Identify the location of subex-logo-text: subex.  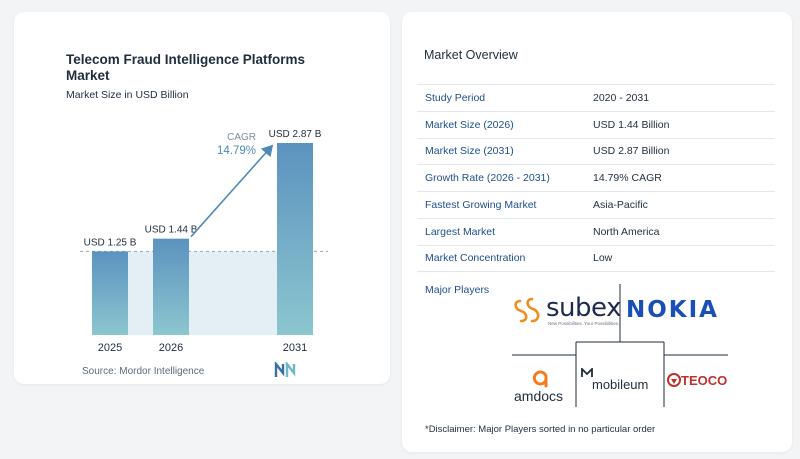
(583, 308).